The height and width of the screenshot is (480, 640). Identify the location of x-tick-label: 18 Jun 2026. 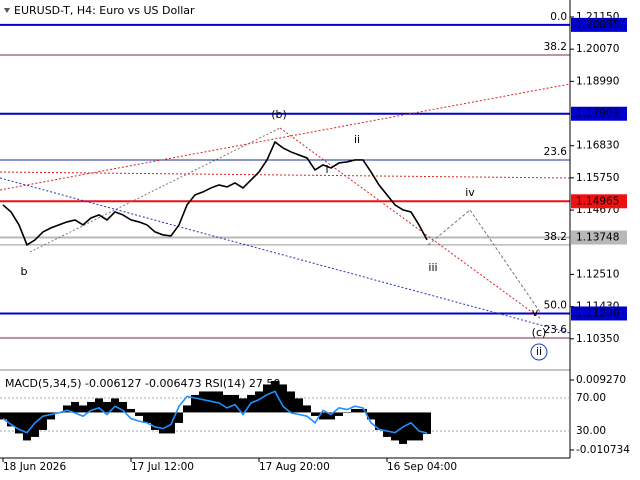
(34, 467).